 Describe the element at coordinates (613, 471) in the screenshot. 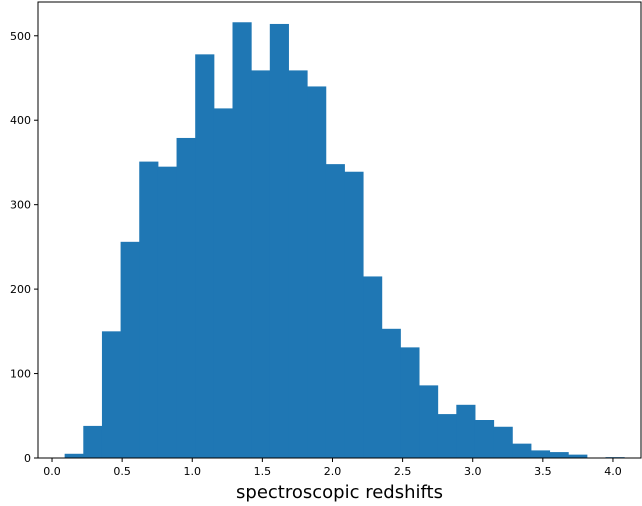

I see `x-tick-label: 4.0` at that location.